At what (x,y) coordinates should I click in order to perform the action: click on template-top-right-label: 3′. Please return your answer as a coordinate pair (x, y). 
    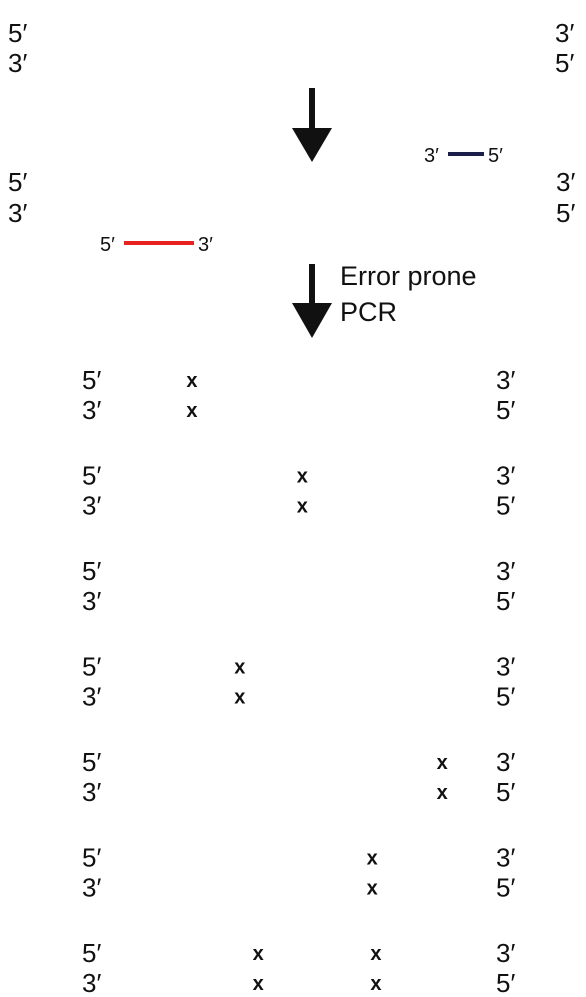
    Looking at the image, I should click on (564, 33).